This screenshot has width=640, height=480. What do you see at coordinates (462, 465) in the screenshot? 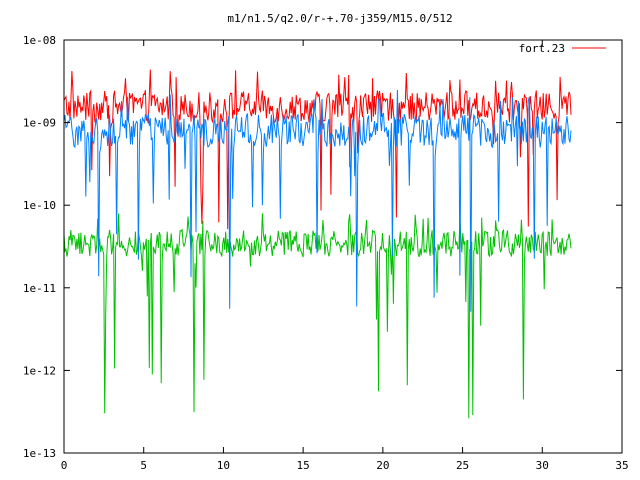
I see `x-tick-label: 25` at bounding box center [462, 465].